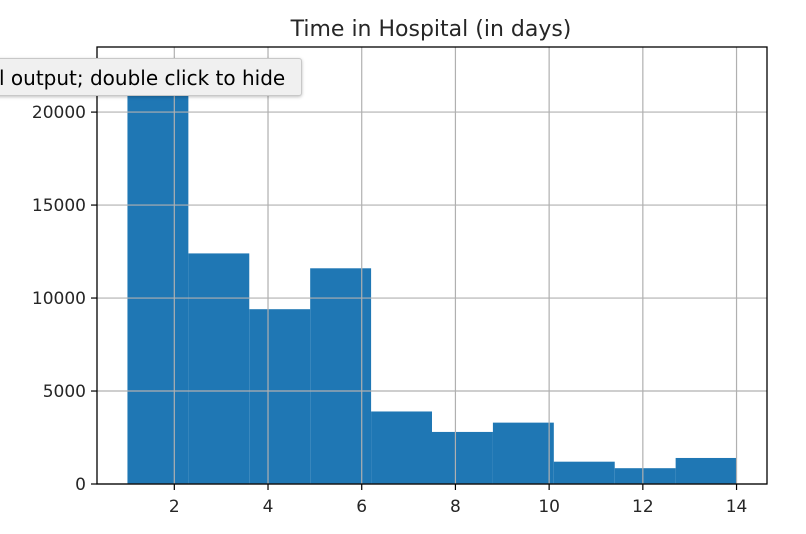  What do you see at coordinates (174, 507) in the screenshot?
I see `x-tick-label: 2` at bounding box center [174, 507].